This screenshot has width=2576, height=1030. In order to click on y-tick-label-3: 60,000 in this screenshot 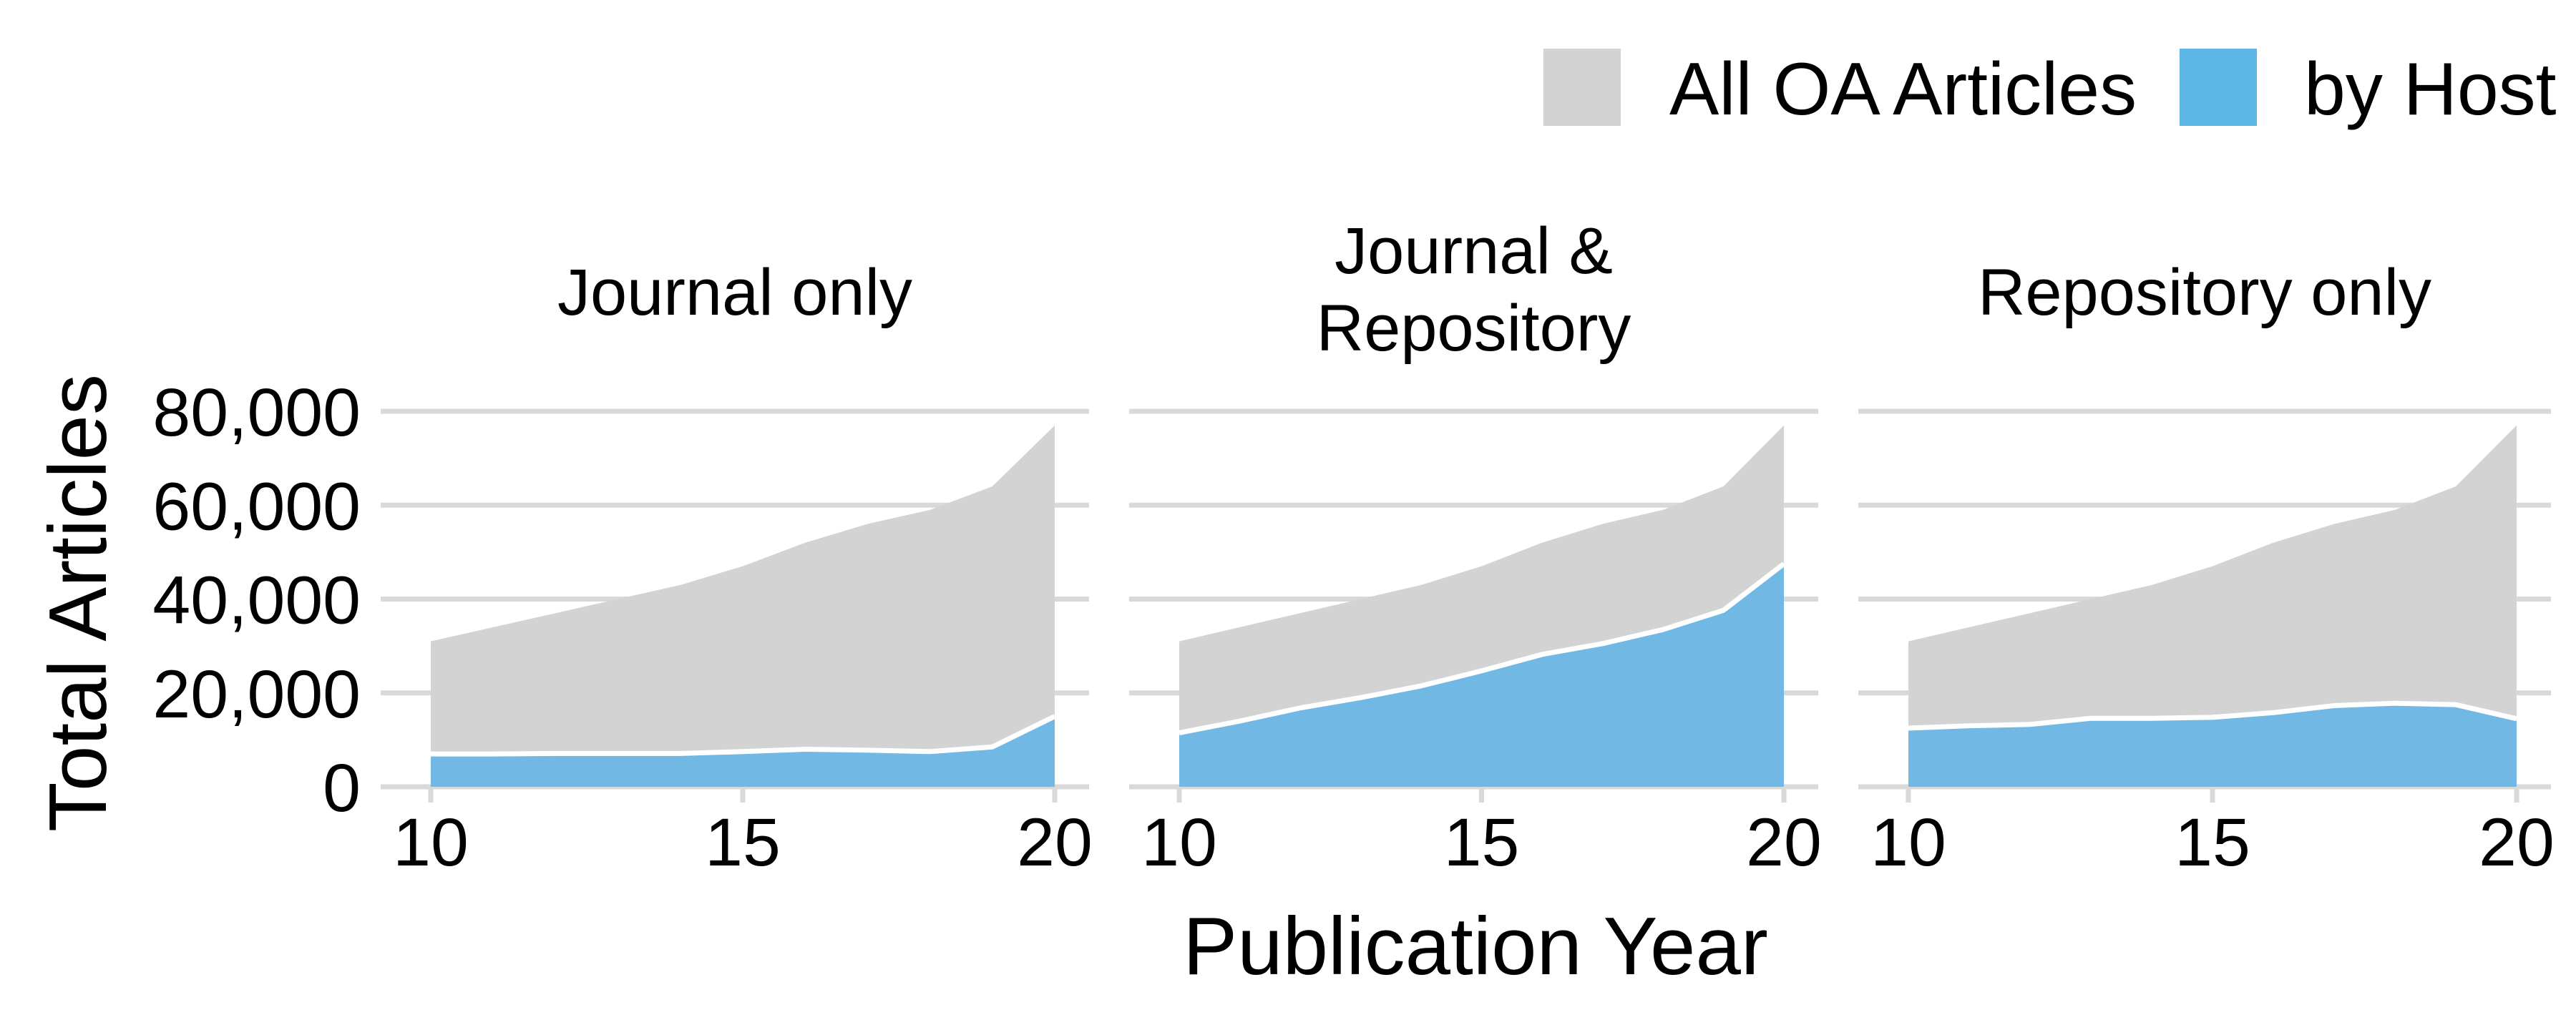, I will do `click(256, 506)`.